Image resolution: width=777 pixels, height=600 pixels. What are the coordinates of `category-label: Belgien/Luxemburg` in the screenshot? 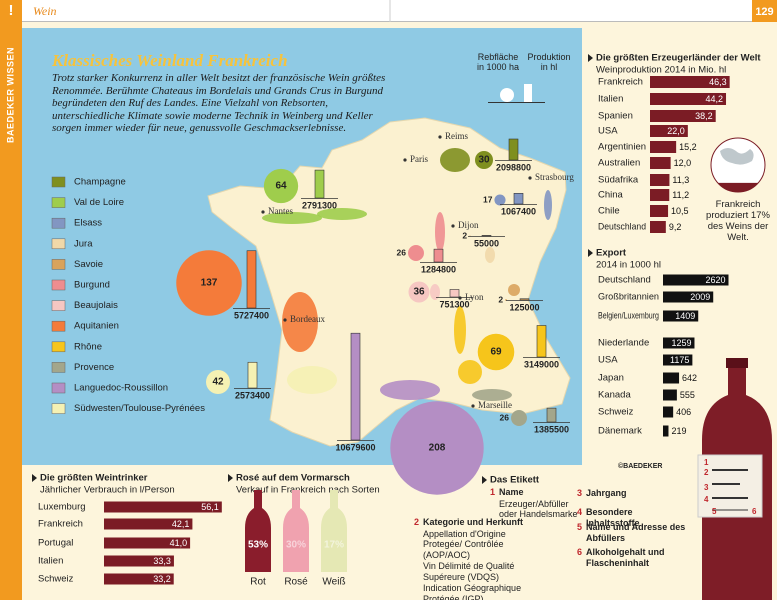 It's located at (628, 316).